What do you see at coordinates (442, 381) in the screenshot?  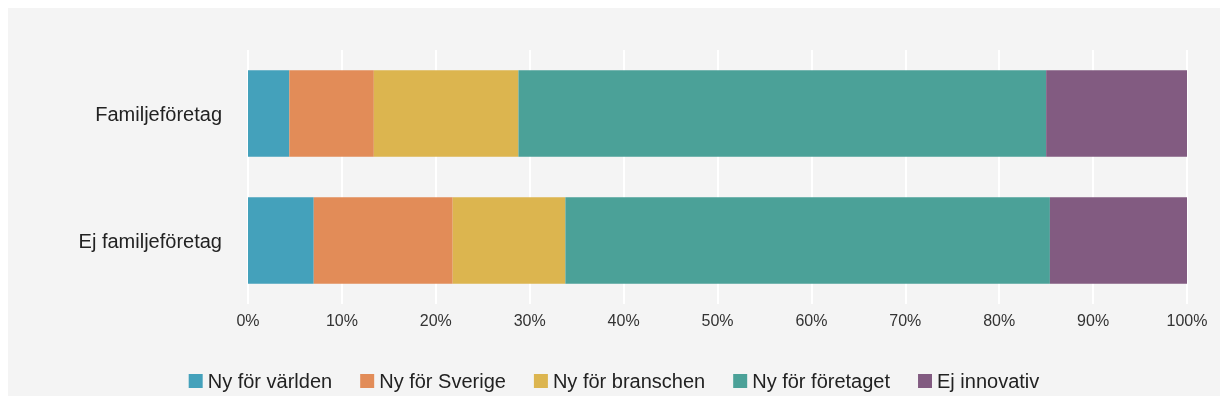 I see `legend-label: Ny för Sverige` at bounding box center [442, 381].